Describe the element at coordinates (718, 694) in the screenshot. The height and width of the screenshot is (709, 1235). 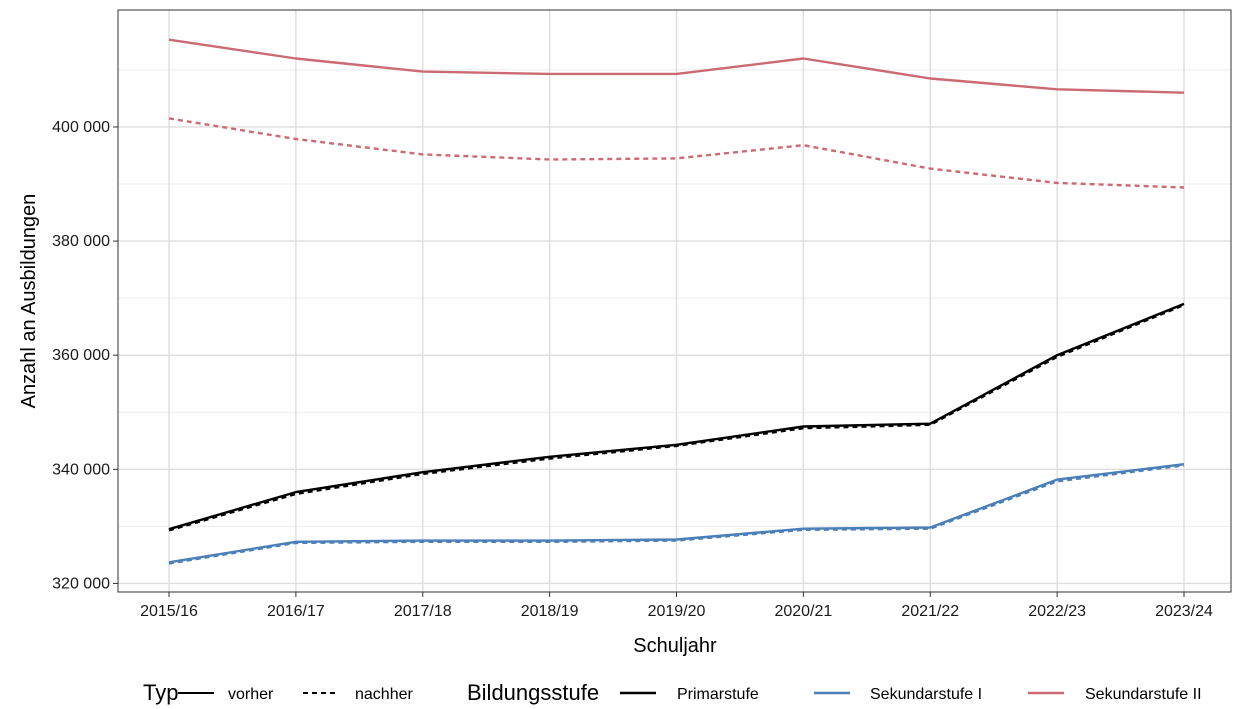
I see `legend-label-primarstufe: Primarstufe` at that location.